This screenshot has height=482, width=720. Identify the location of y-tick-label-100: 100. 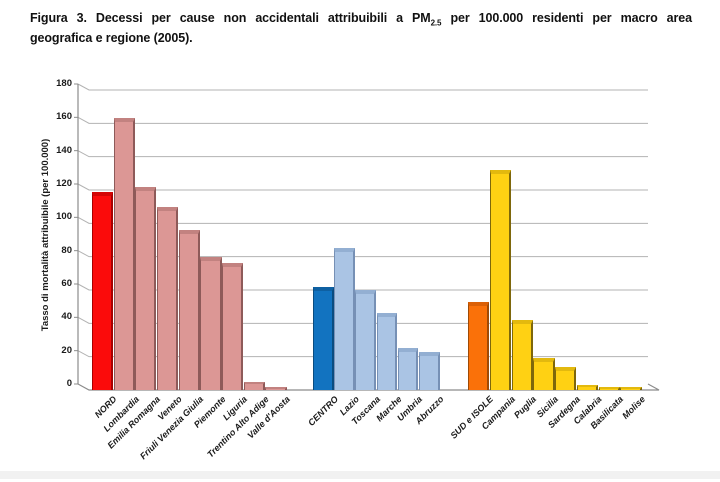
(64, 217).